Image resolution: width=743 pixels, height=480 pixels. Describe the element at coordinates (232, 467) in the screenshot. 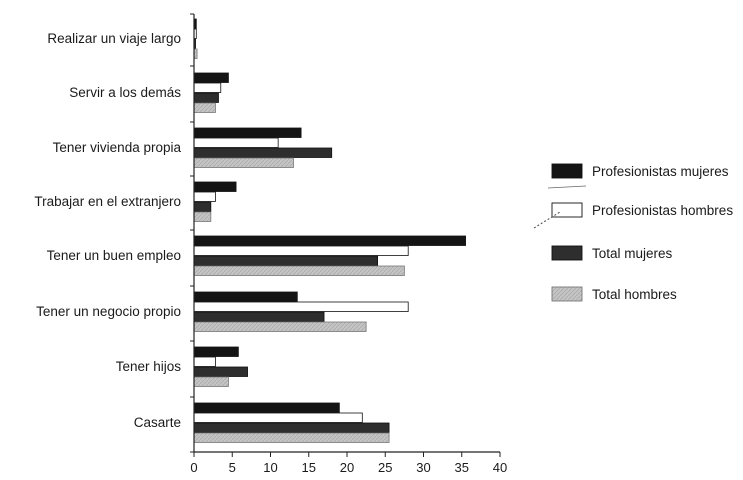

I see `x-tick-label: 5` at that location.